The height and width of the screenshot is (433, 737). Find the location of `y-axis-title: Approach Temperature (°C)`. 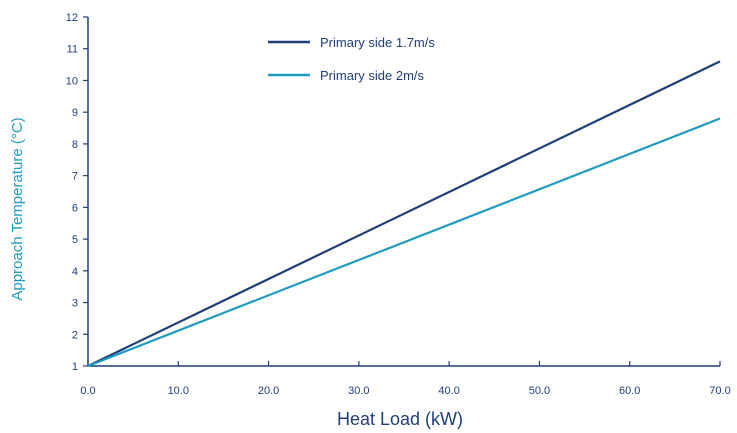

y-axis-title: Approach Temperature (°C) is located at coordinates (17, 208).